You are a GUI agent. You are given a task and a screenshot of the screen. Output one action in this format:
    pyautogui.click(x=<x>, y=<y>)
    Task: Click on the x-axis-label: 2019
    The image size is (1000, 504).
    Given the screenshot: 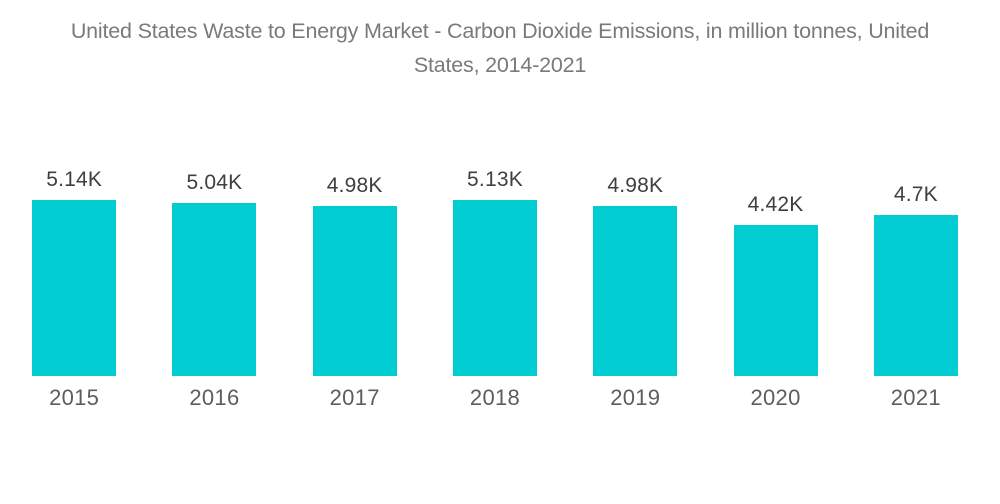 What is the action you would take?
    pyautogui.click(x=635, y=397)
    